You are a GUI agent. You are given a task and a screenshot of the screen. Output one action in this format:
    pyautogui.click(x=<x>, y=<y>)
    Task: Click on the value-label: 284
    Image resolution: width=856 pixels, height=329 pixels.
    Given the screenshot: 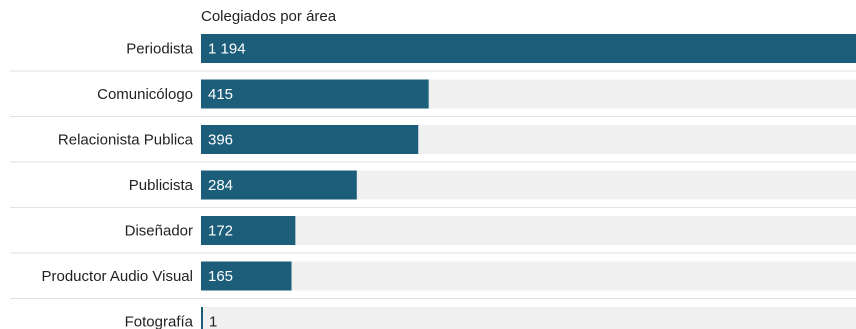 What is the action you would take?
    pyautogui.click(x=220, y=185)
    